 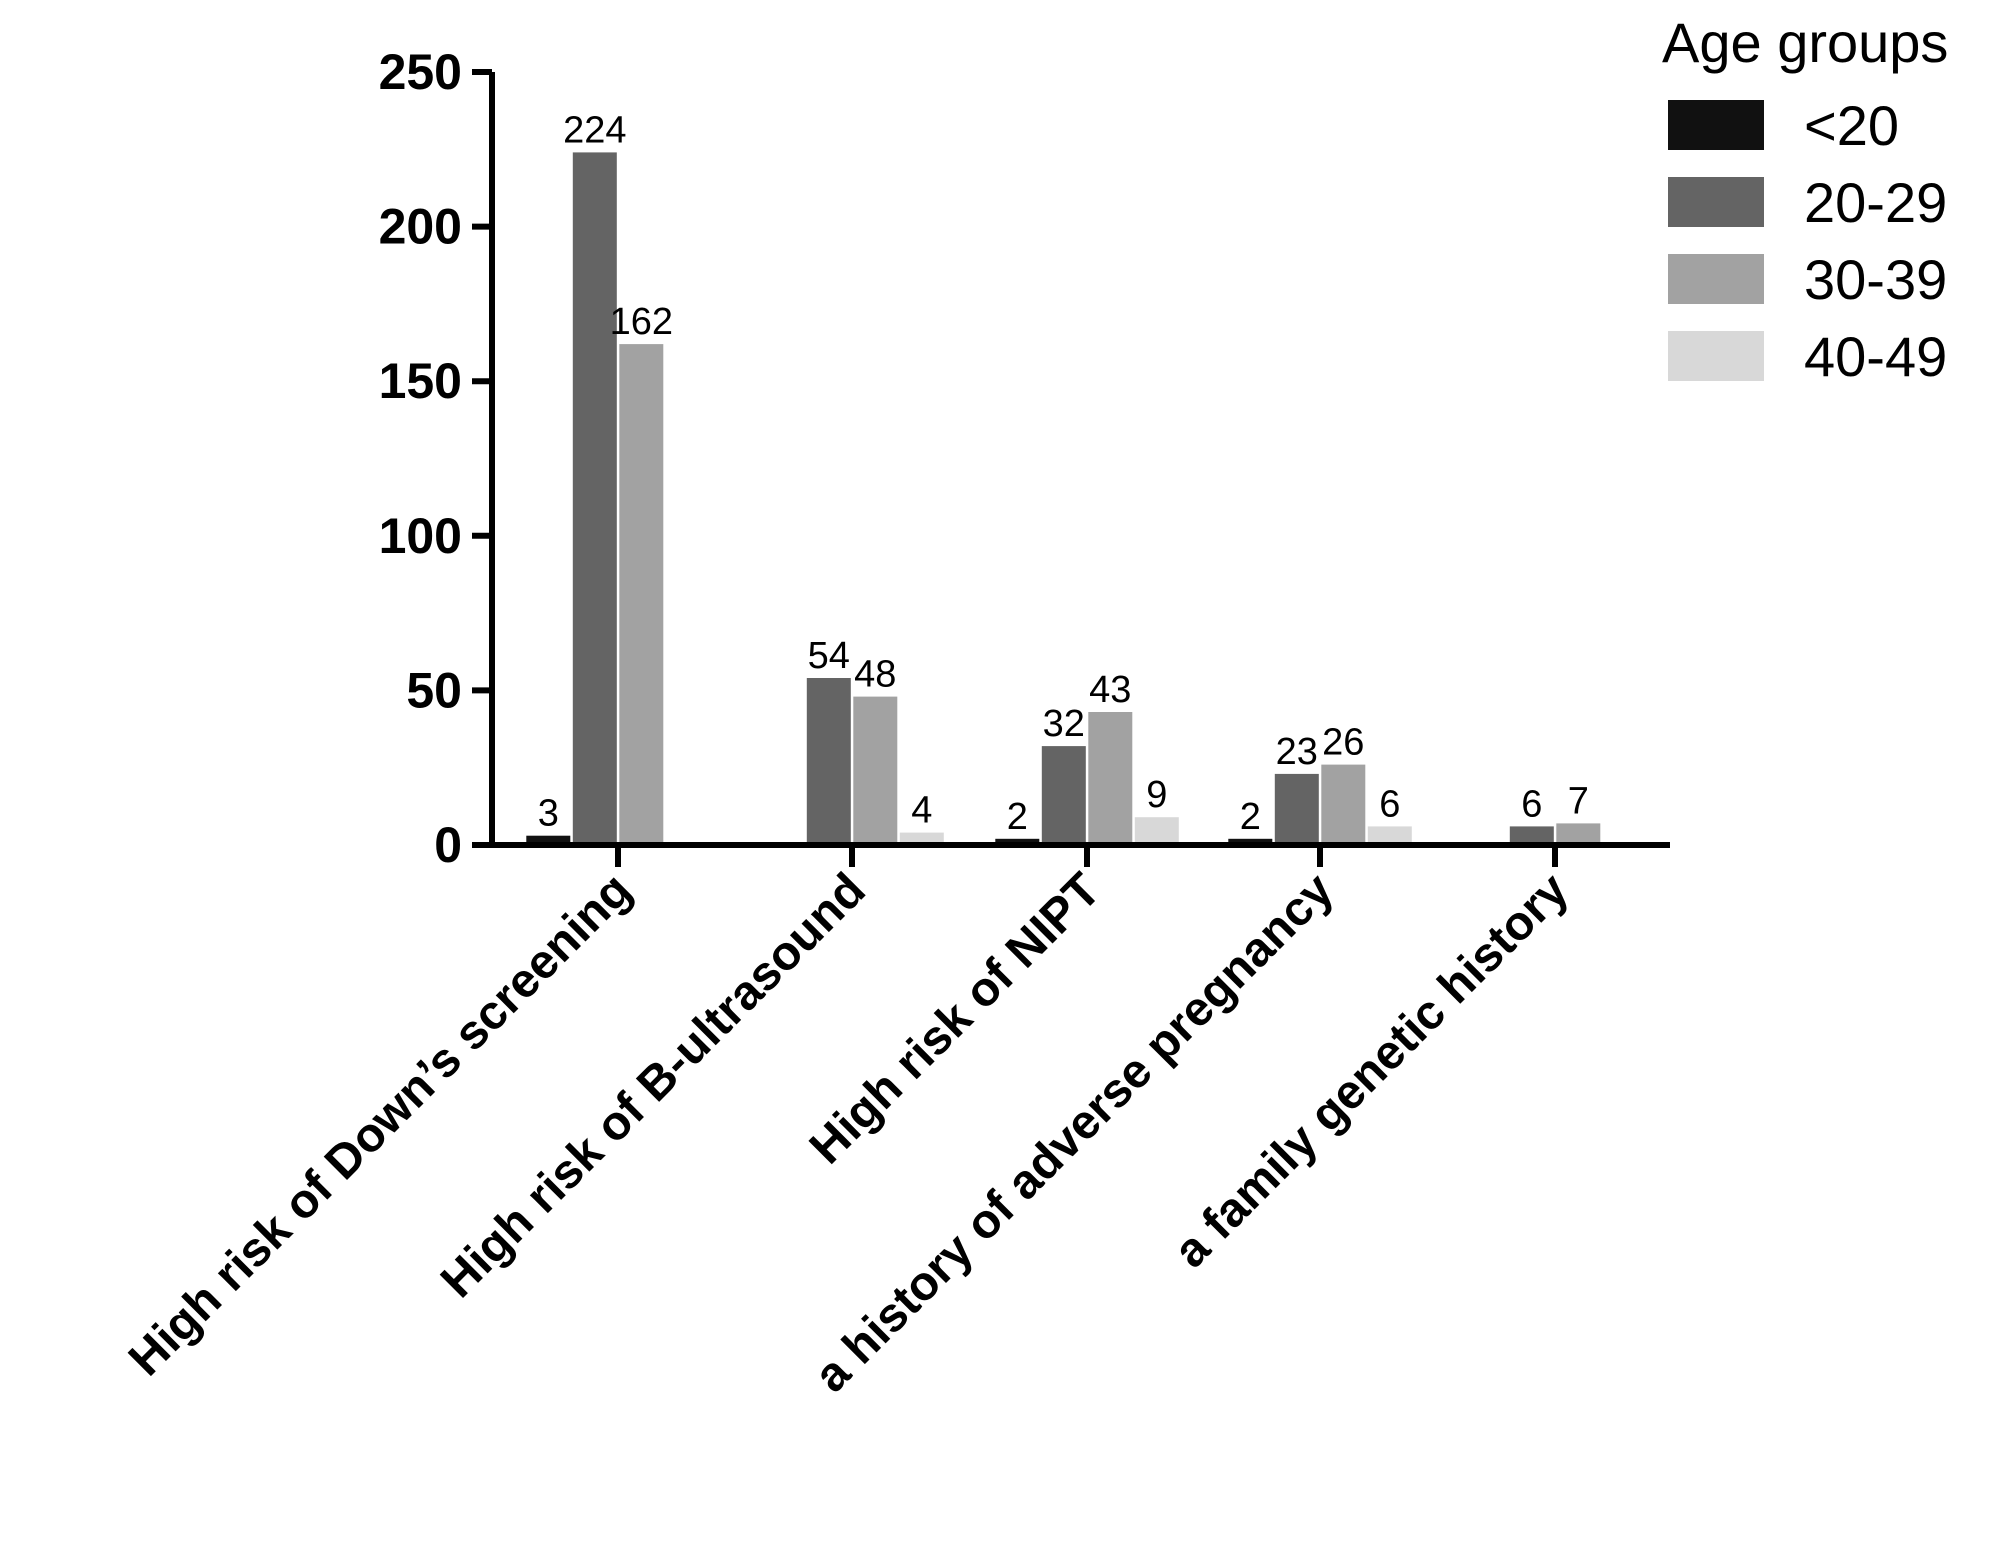 What do you see at coordinates (1156, 795) in the screenshot?
I see `data-label: 9` at bounding box center [1156, 795].